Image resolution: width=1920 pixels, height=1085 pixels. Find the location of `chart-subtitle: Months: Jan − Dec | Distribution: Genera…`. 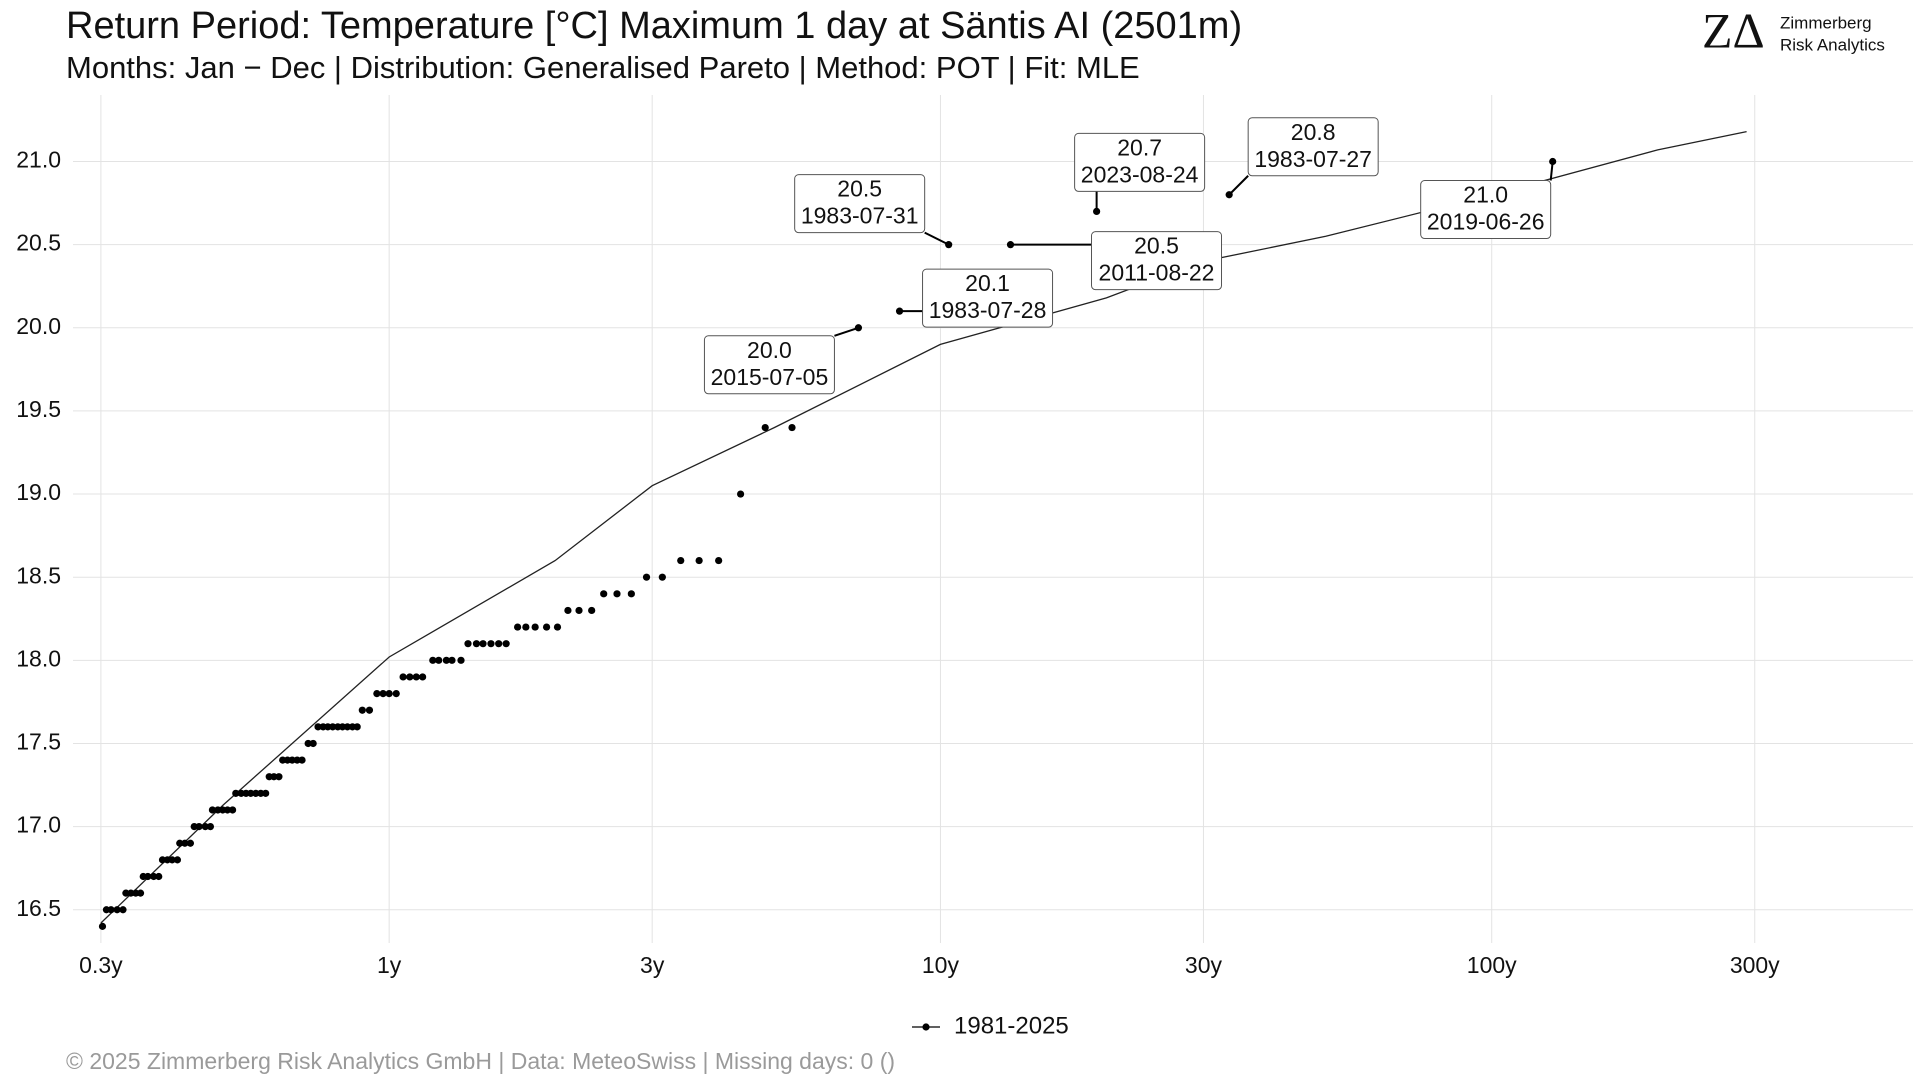

chart-subtitle: Months: Jan − Dec | Distribution: Genera… is located at coordinates (603, 67).